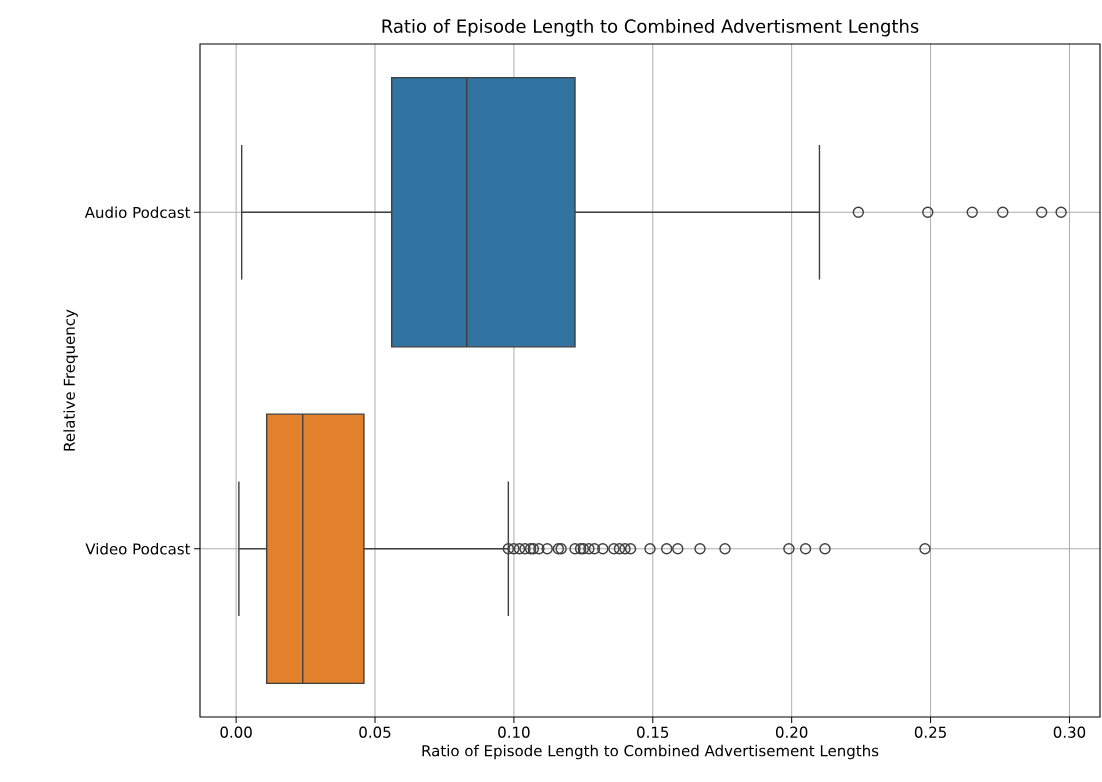 This screenshot has height=782, width=1102. Describe the element at coordinates (650, 28) in the screenshot. I see `chart-title: Ratio of Episode Length to Combined Advertisment Lengths` at that location.